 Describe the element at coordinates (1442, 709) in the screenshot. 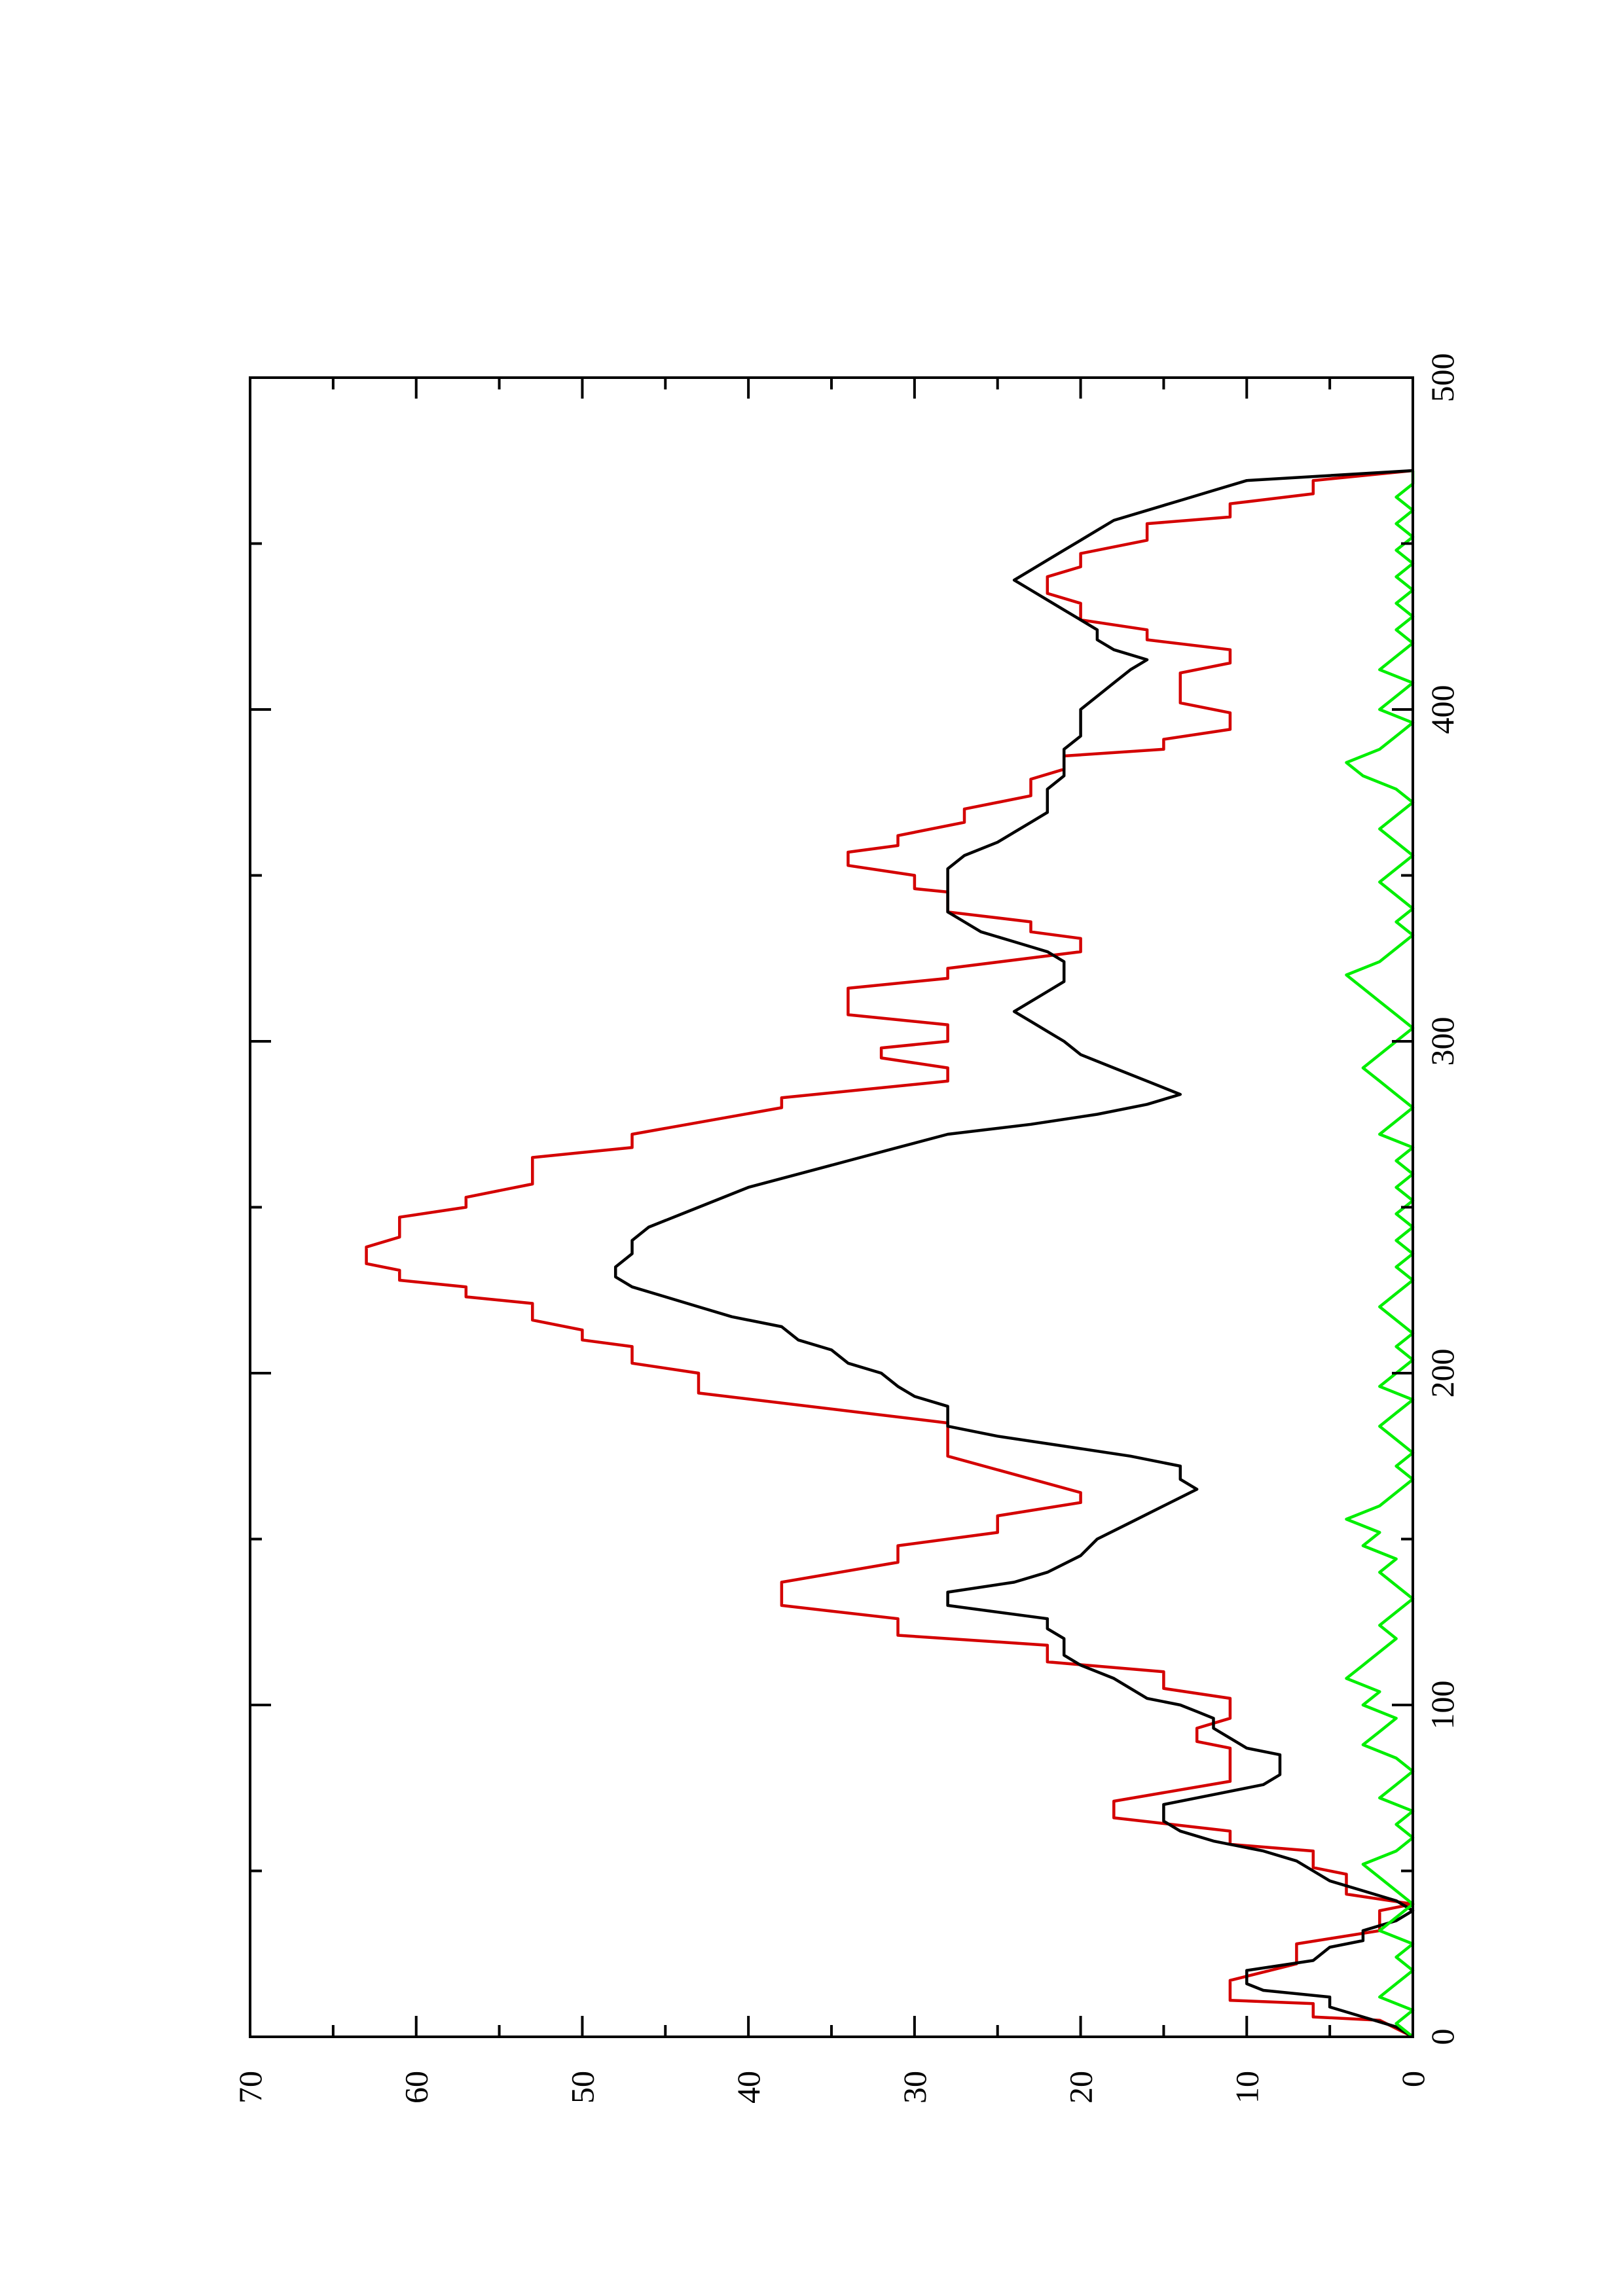

I see `x-tick-label: 400` at that location.